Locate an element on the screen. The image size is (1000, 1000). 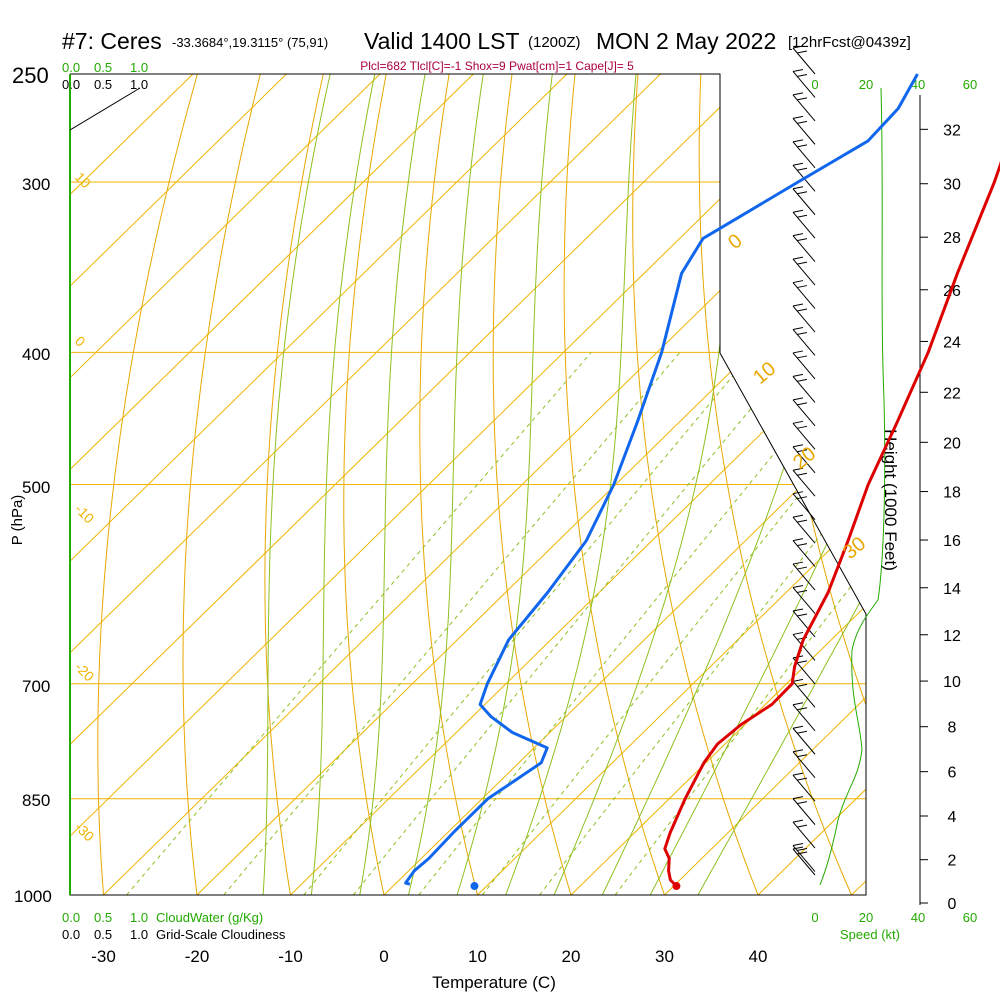
dry-adiabat-label: 10 is located at coordinates (764, 373).